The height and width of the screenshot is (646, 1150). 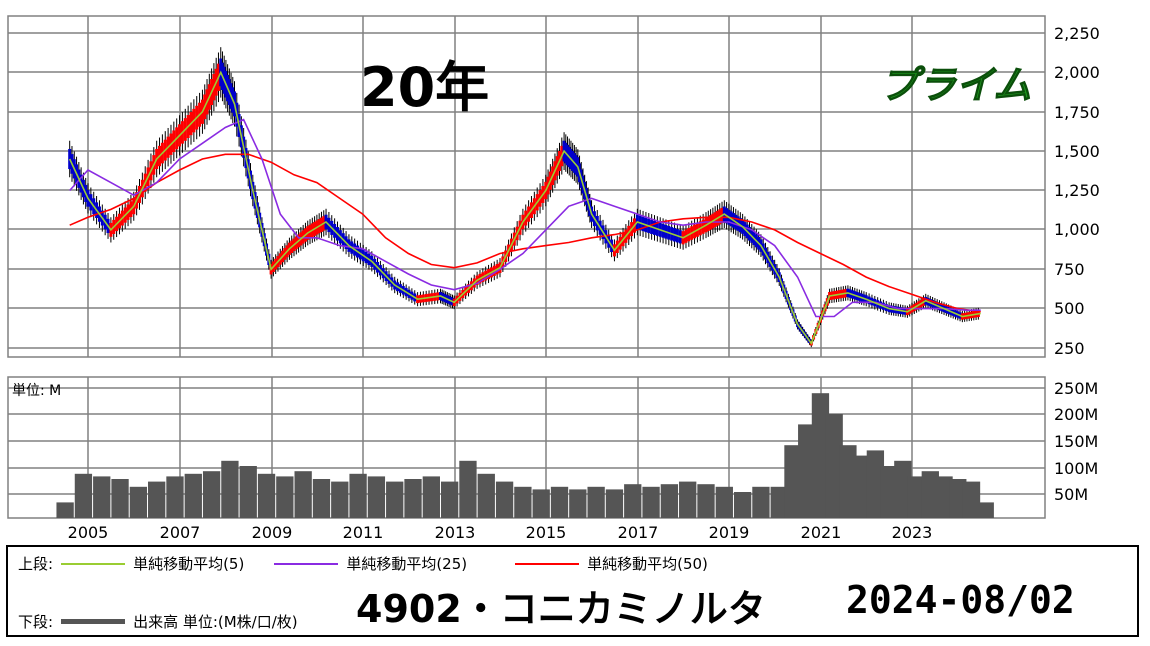 What do you see at coordinates (561, 609) in the screenshot?
I see `stock-title: 4902・コニカミノルタ` at bounding box center [561, 609].